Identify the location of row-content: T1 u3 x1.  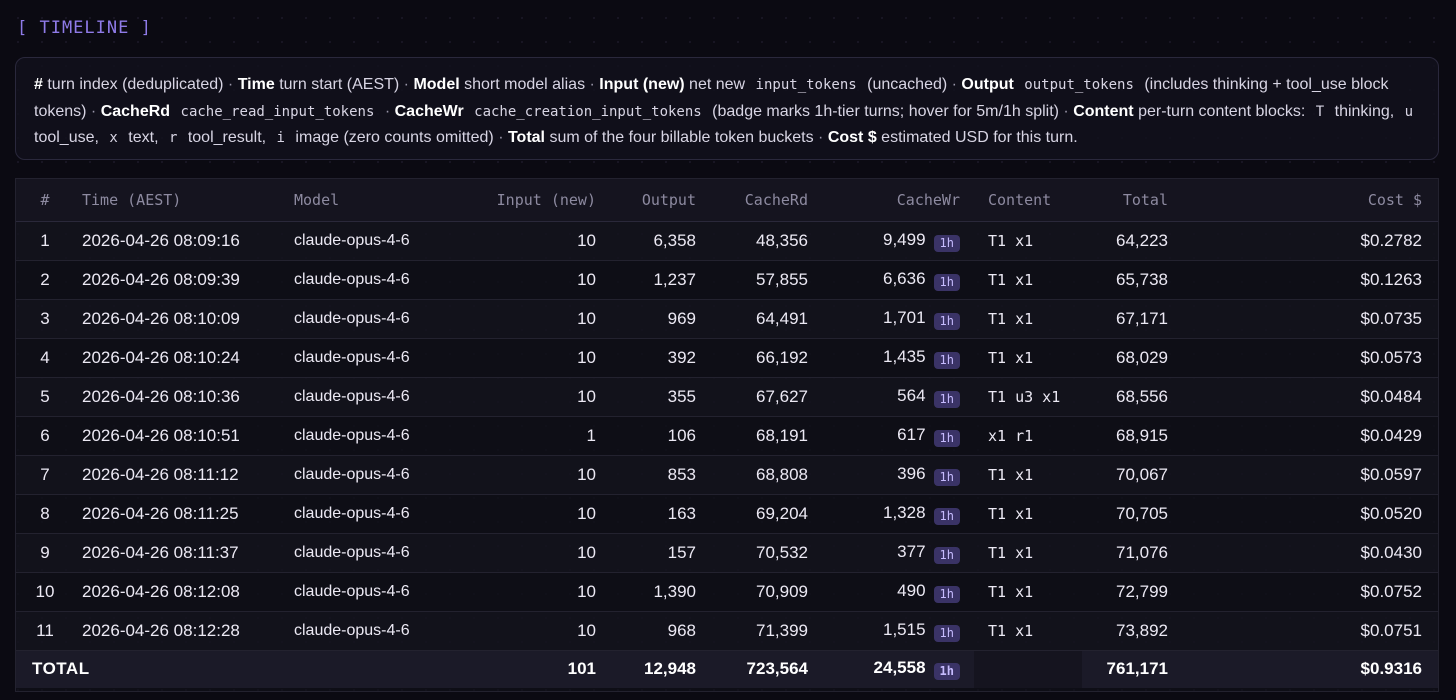
(1028, 397).